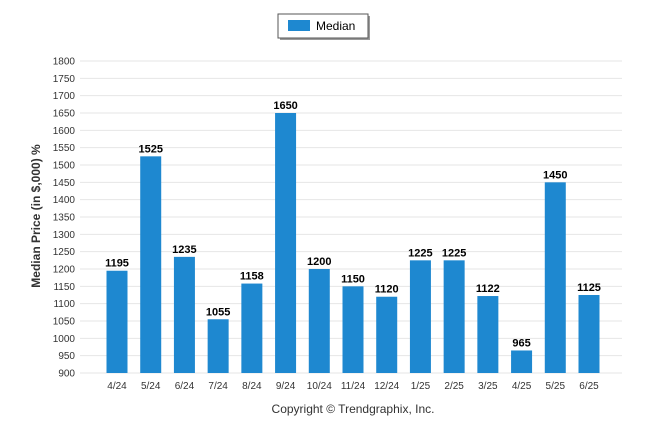  What do you see at coordinates (64, 96) in the screenshot?
I see `y-tick-label: 1700` at bounding box center [64, 96].